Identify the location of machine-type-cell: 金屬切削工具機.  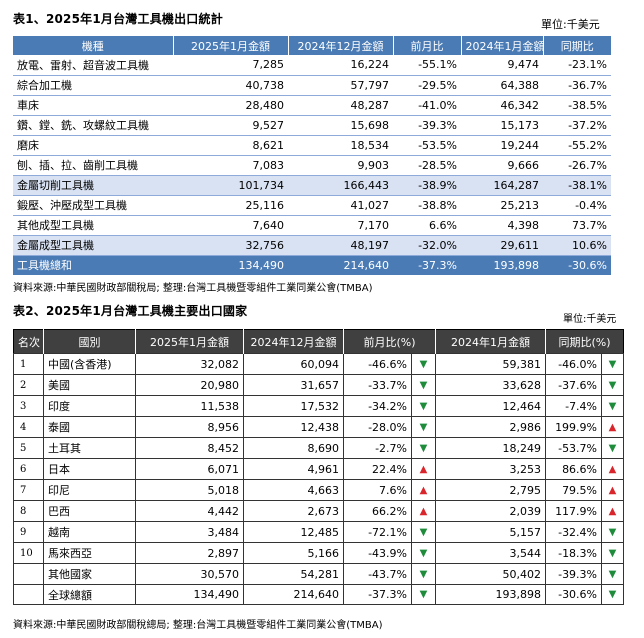
(93, 185).